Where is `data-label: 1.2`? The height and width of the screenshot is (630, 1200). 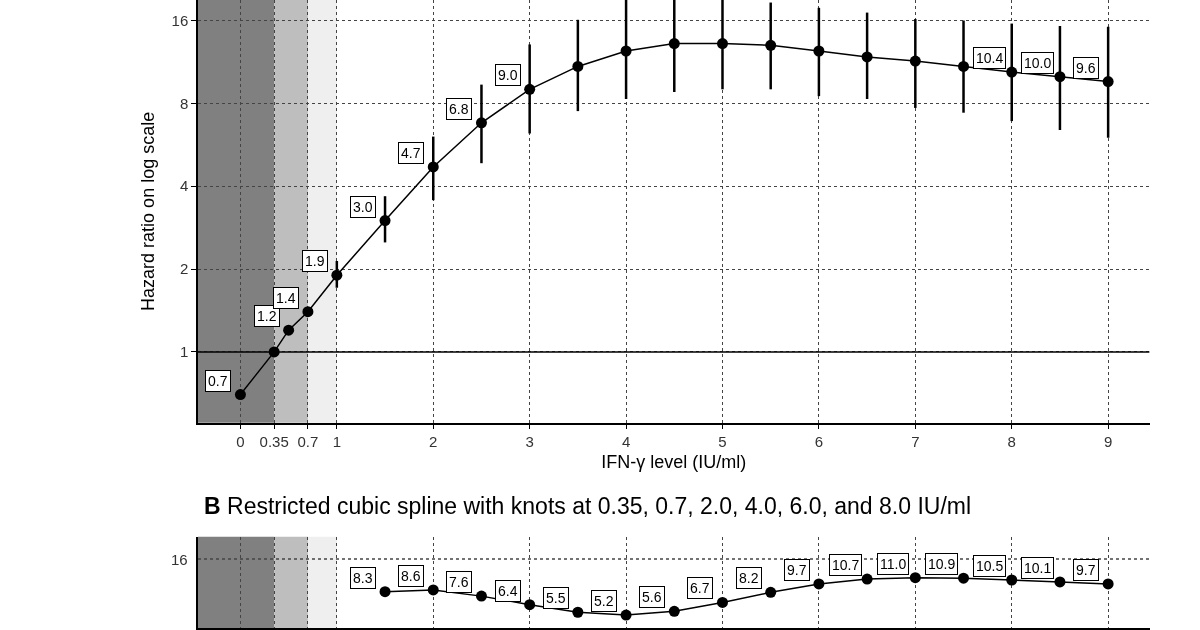 data-label: 1.2 is located at coordinates (267, 316).